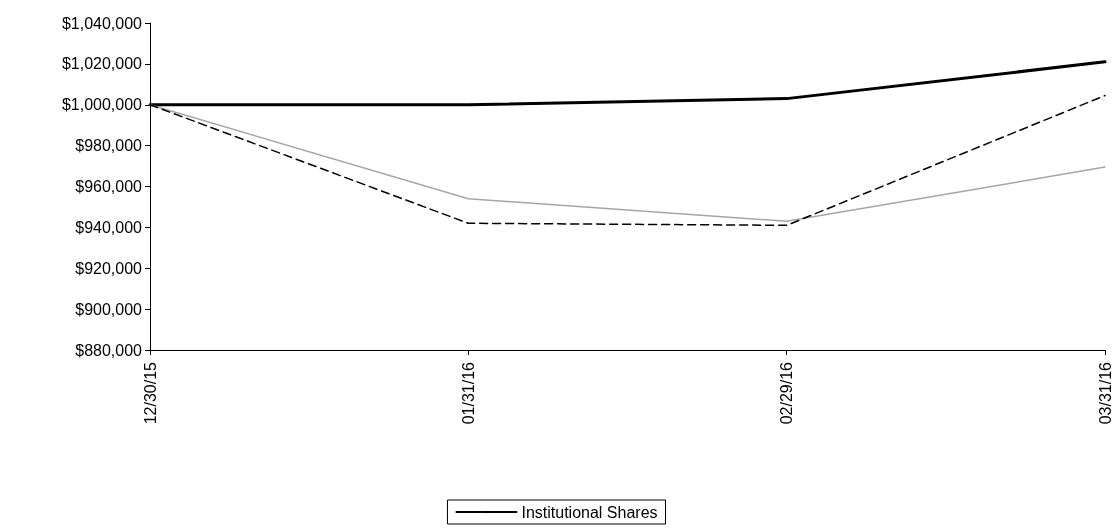  I want to click on y-tick-label: $1,000,000, so click(102, 105).